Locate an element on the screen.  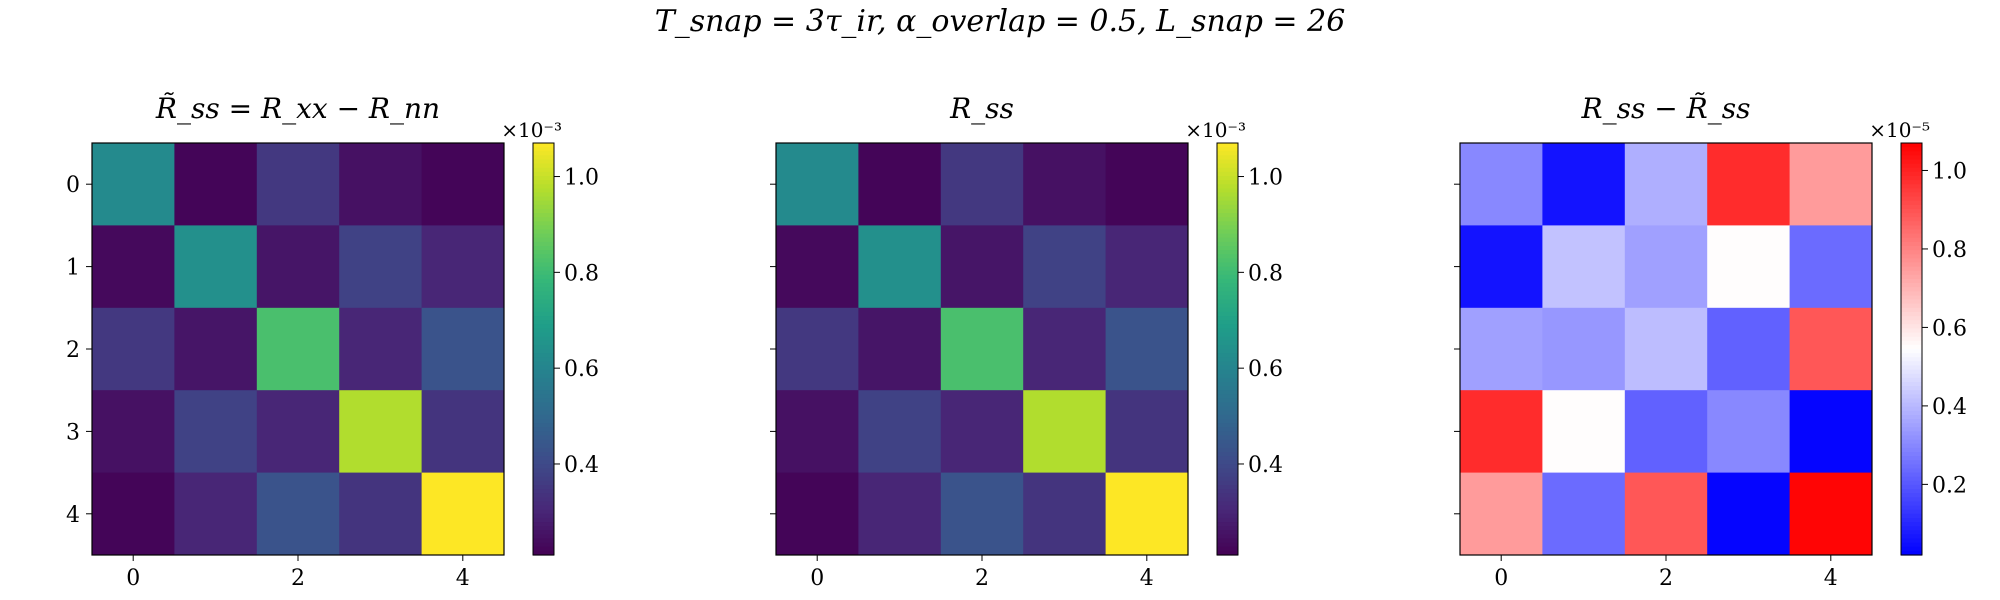
colorbar-tick-label: 0.8 is located at coordinates (581, 273).